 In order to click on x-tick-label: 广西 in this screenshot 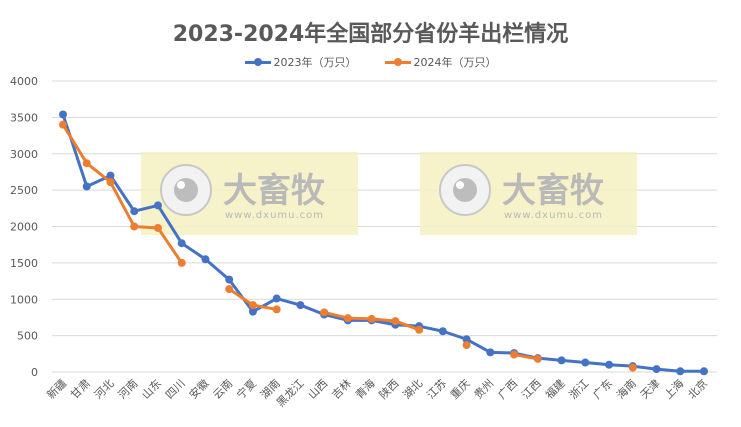, I will do `click(507, 389)`.